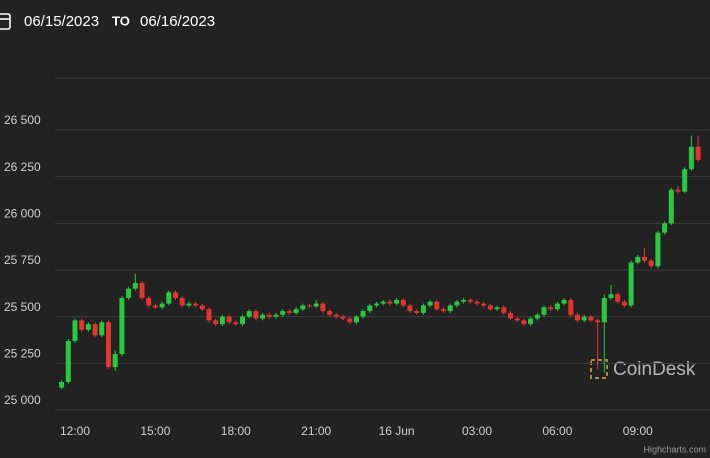  Describe the element at coordinates (22, 400) in the screenshot. I see `y-tick-label: 25 000` at that location.